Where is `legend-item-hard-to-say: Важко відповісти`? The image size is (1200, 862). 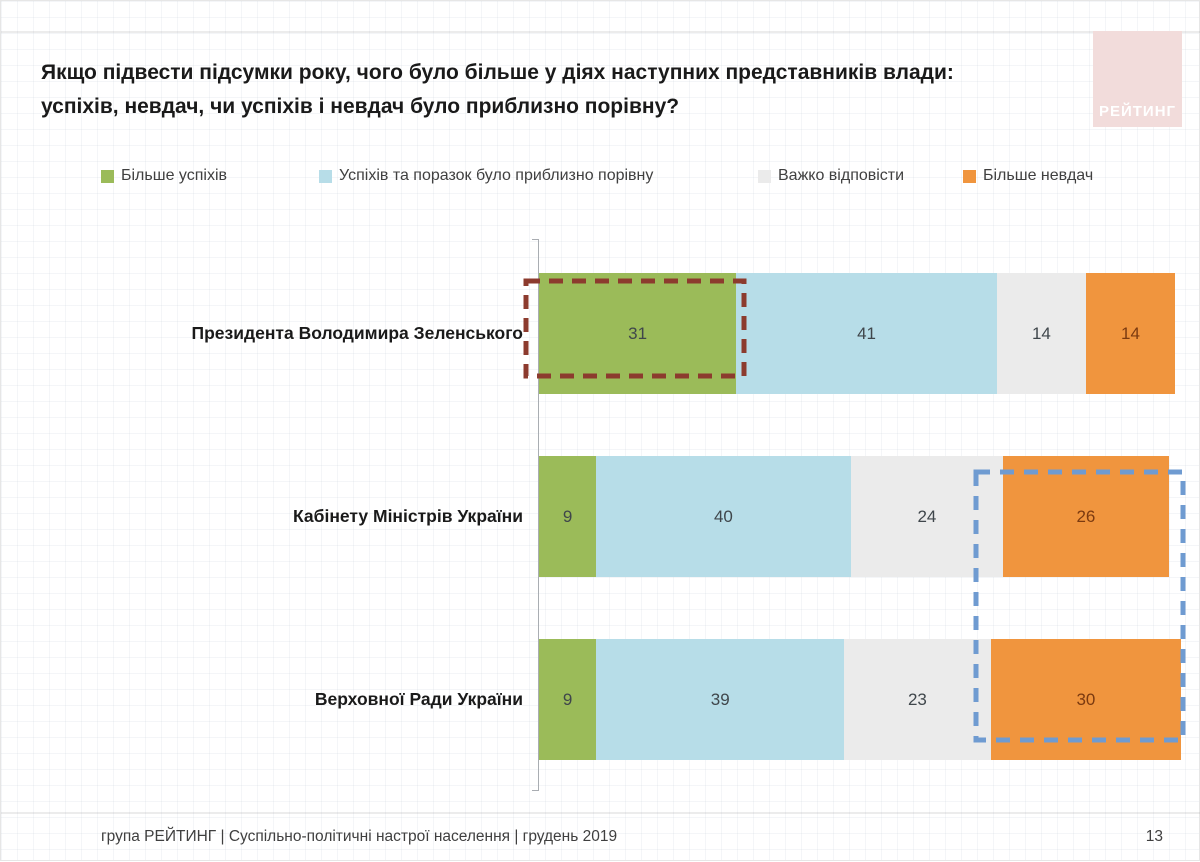
legend-item-hard-to-say: Важко відповісти is located at coordinates (831, 176).